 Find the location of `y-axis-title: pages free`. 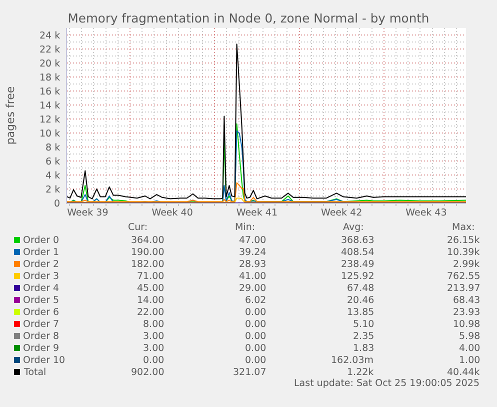

y-axis-title: pages free is located at coordinates (11, 115).